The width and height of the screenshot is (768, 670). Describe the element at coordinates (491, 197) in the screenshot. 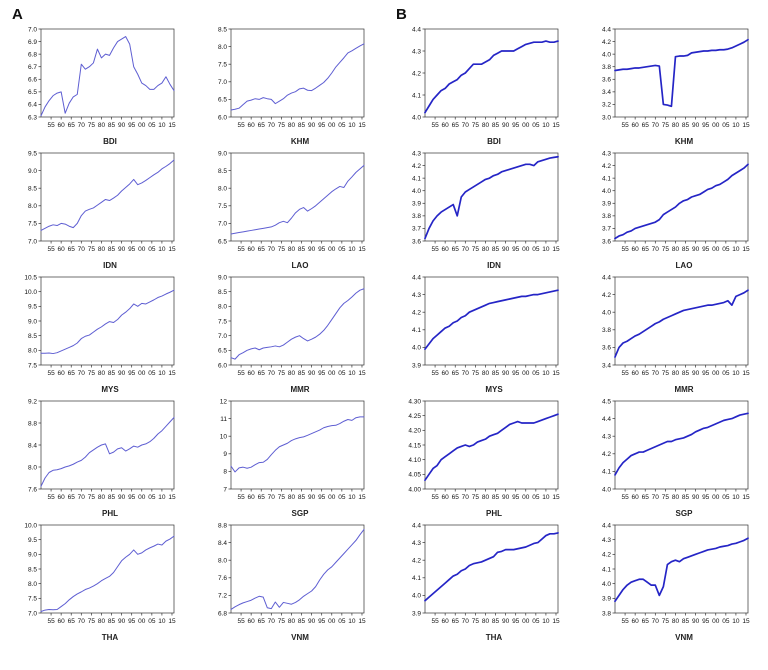

I see `series-line-idn` at that location.